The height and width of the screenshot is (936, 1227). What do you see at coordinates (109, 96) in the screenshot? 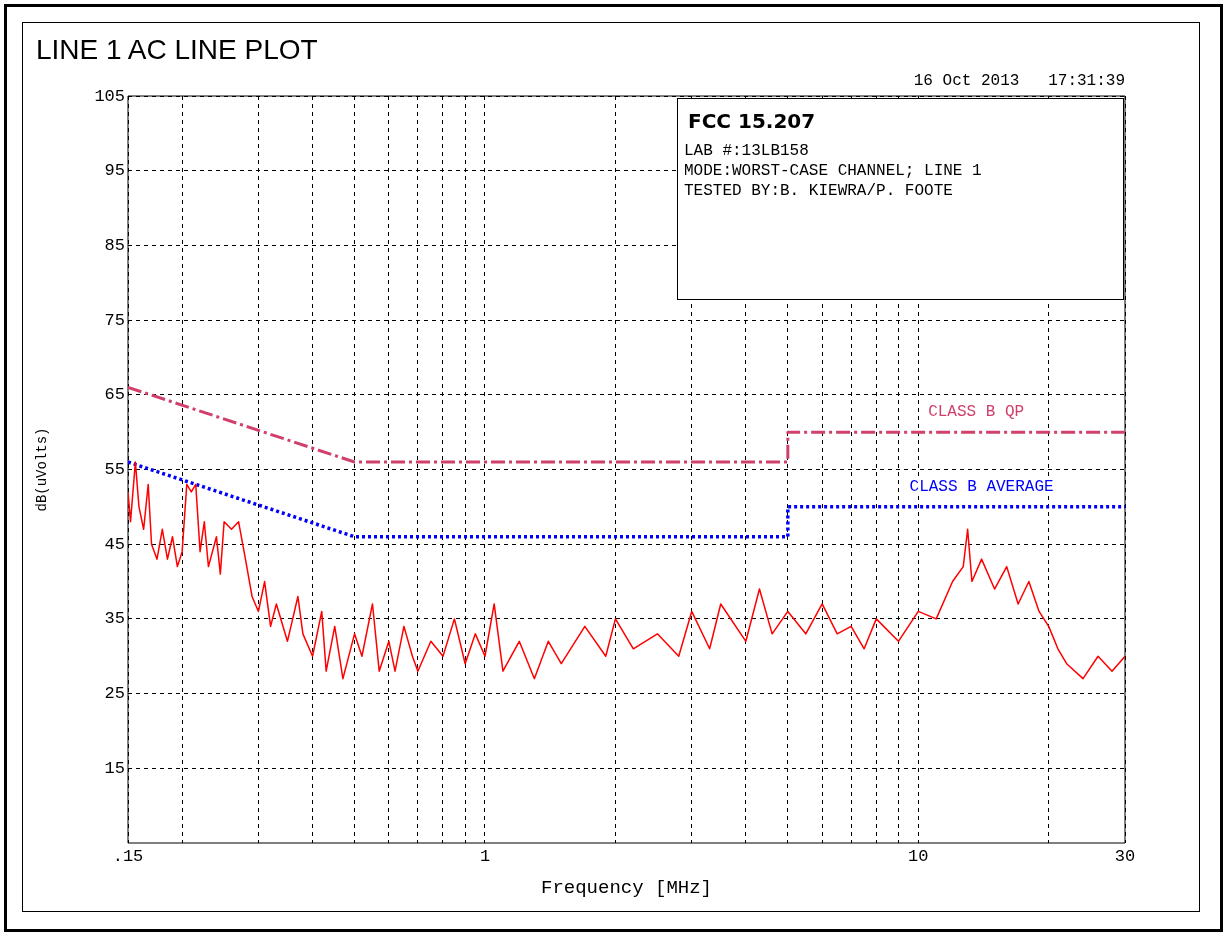
I see `y-tick-label: 105` at bounding box center [109, 96].